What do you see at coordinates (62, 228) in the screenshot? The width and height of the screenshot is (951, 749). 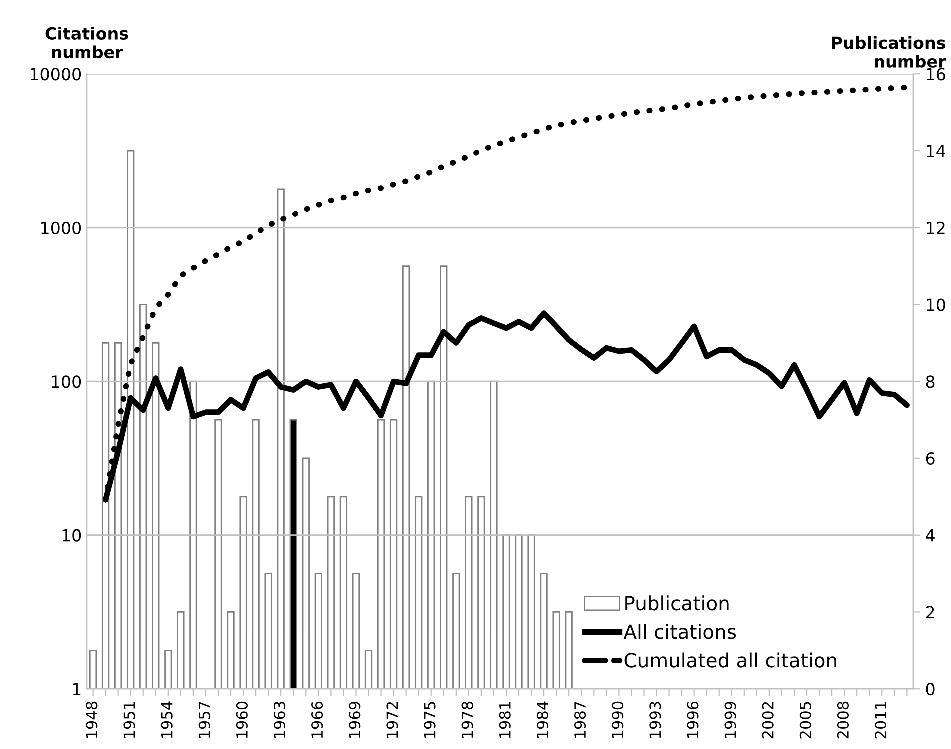 I see `y-tick-label: 1000` at bounding box center [62, 228].